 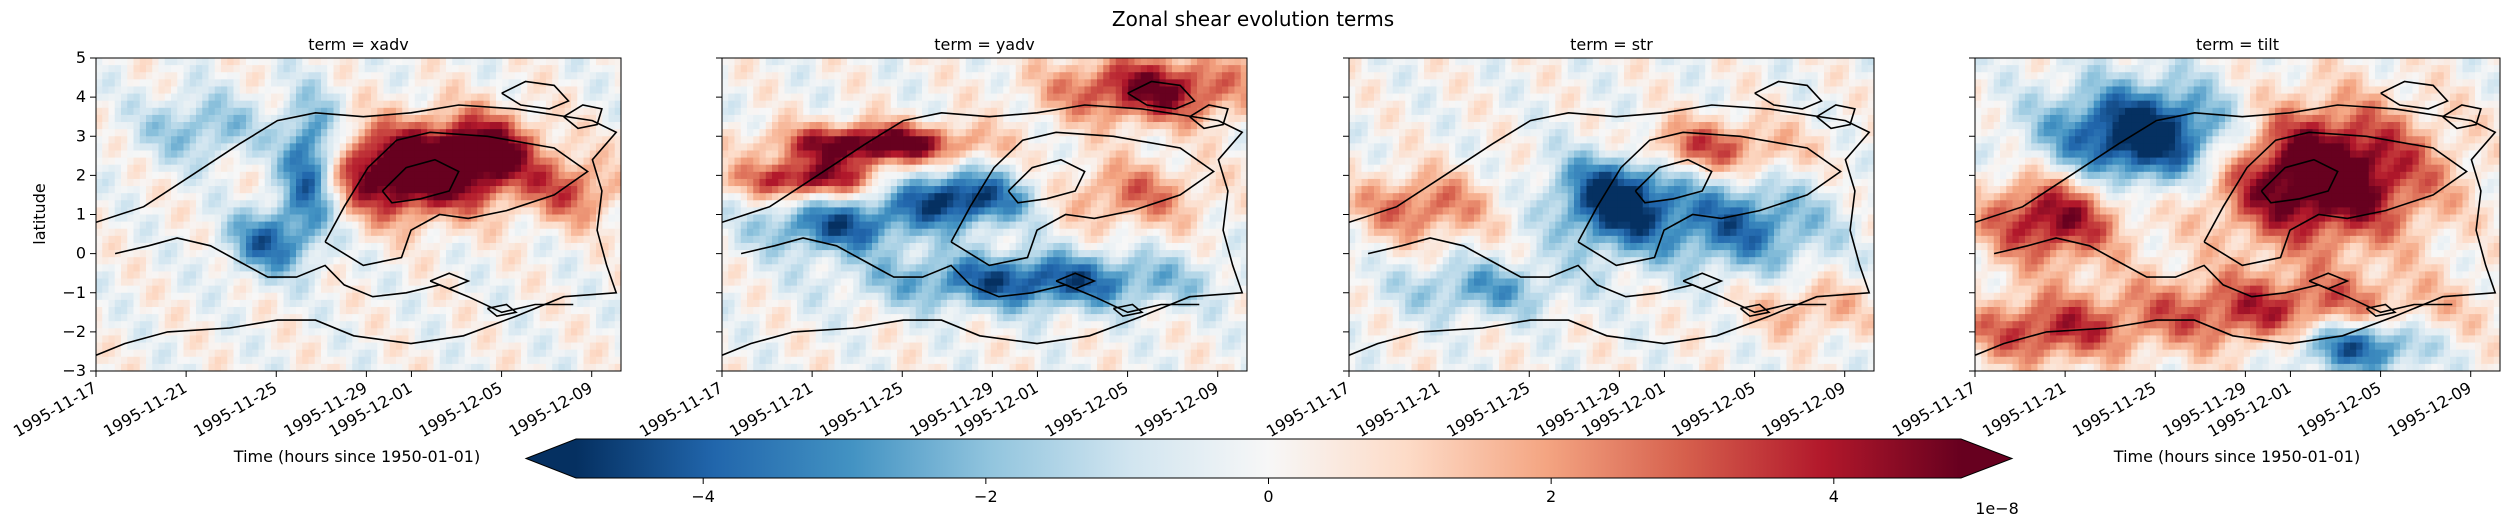 I want to click on panel-title: term = yadv, so click(x=984, y=44).